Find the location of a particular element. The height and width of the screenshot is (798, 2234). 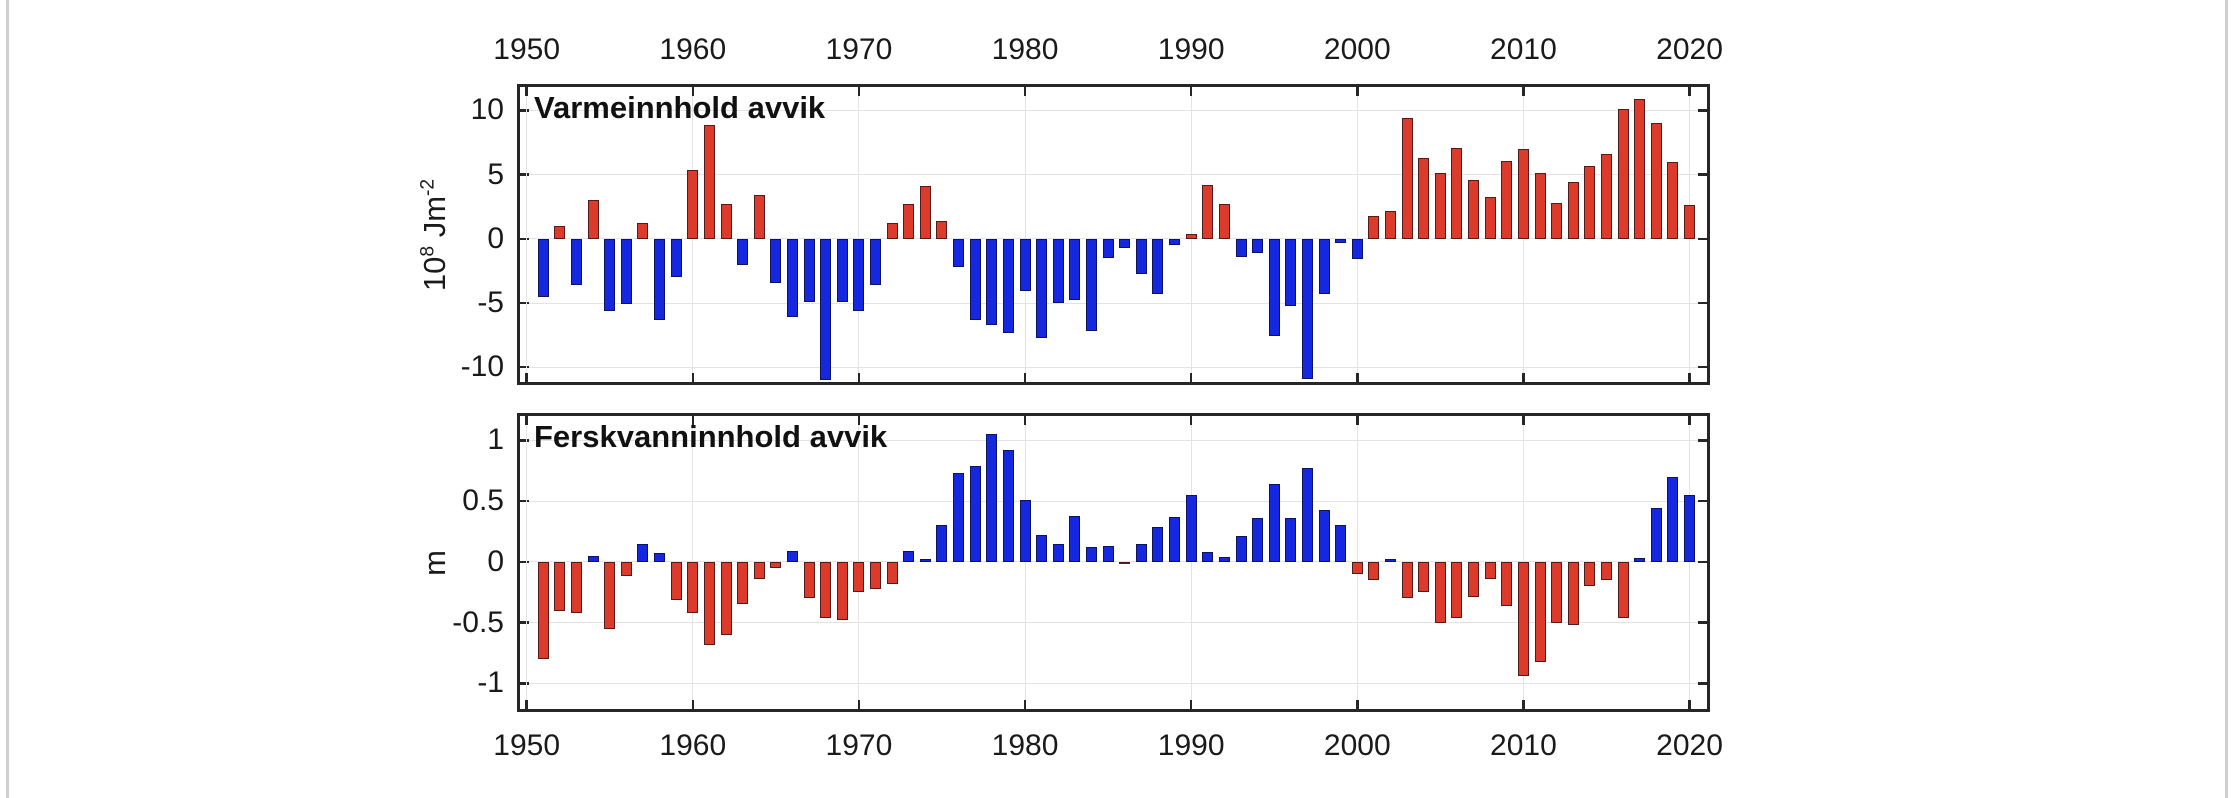

bar-1997 is located at coordinates (1307, 515).